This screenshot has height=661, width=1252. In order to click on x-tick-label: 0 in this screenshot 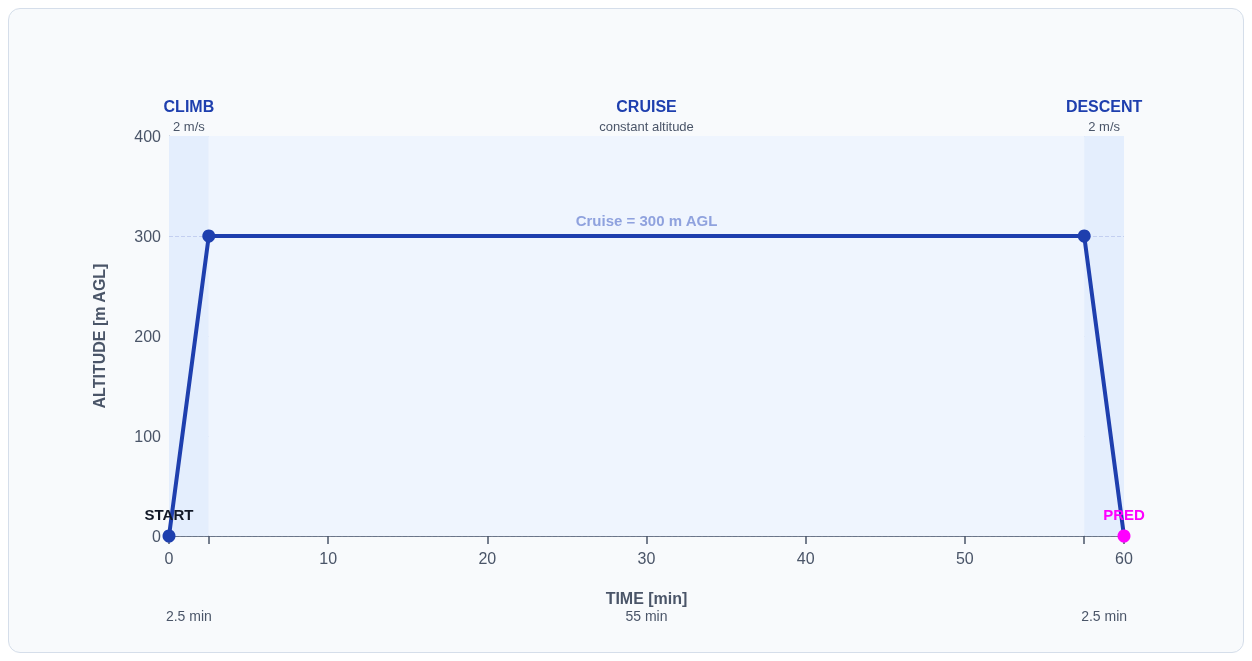, I will do `click(169, 558)`.